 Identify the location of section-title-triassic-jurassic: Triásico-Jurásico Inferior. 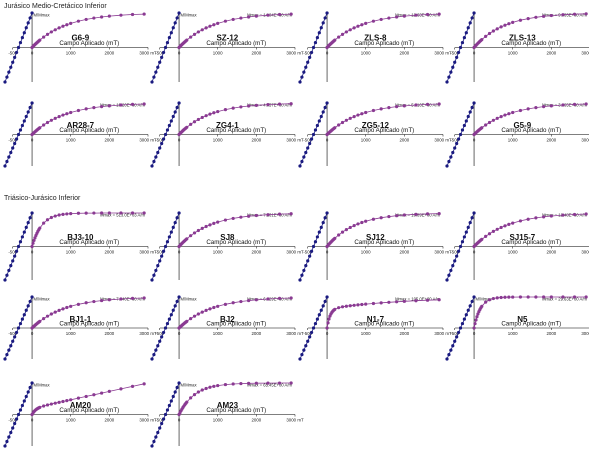
(42, 198).